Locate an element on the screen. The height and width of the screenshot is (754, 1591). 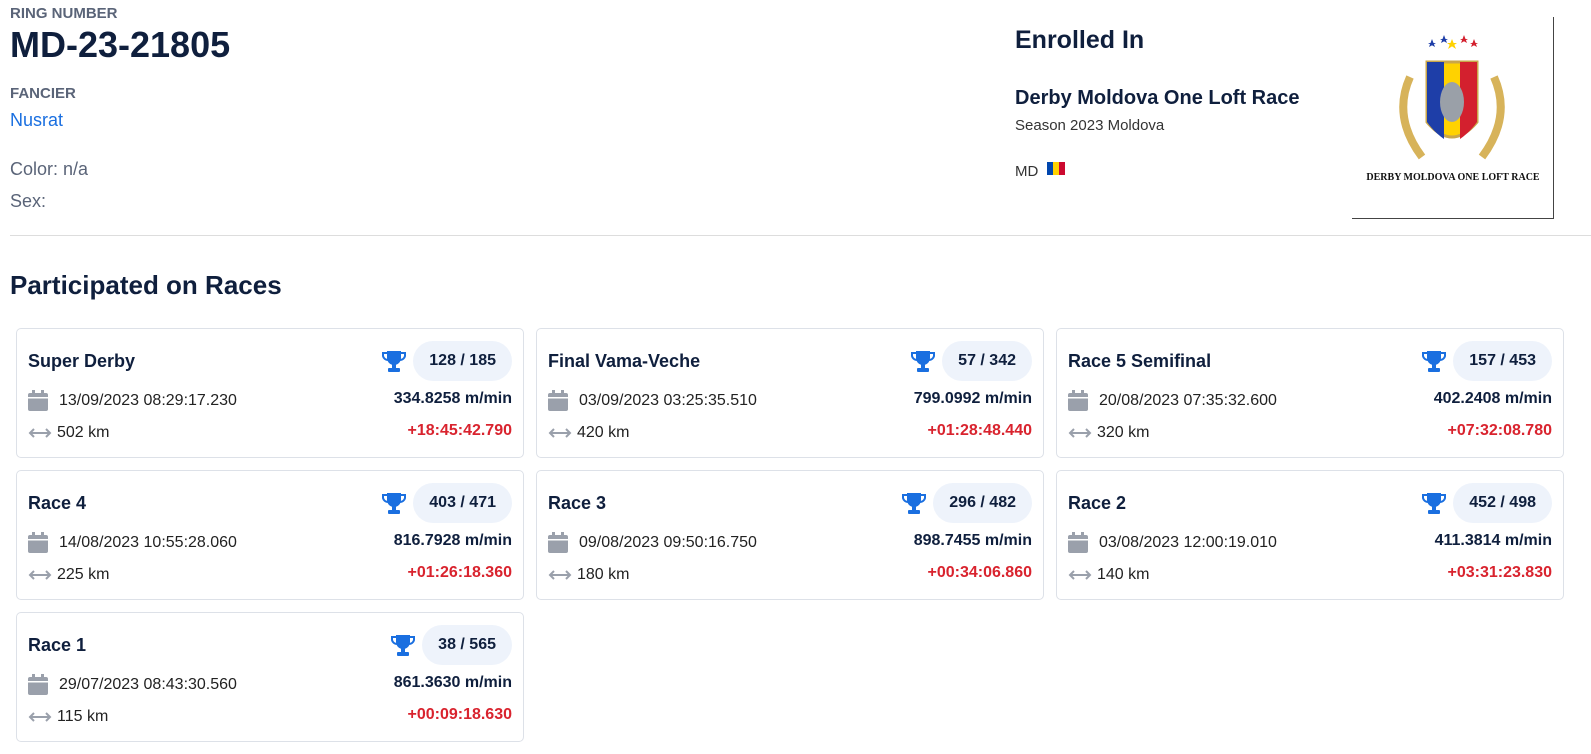
race-name: Final Vama-Veche is located at coordinates (624, 361).